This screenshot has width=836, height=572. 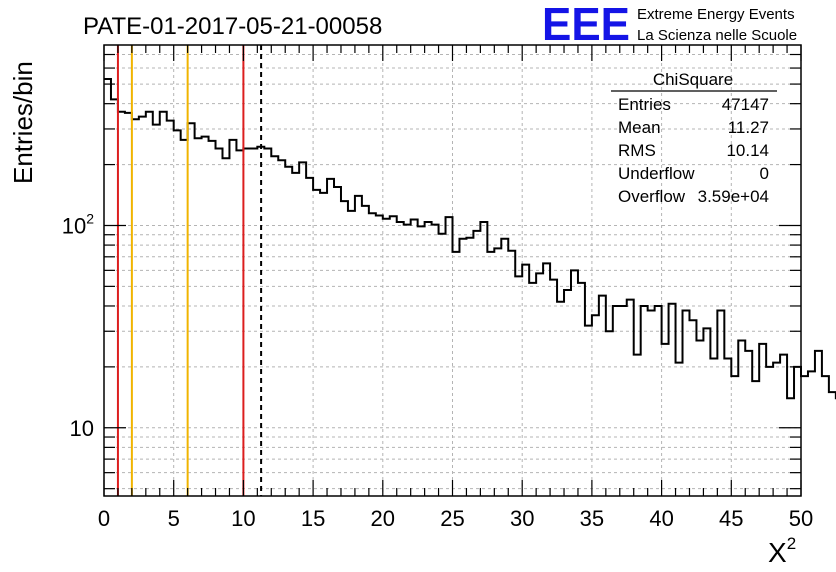 What do you see at coordinates (656, 173) in the screenshot?
I see `stats-label: Underflow` at bounding box center [656, 173].